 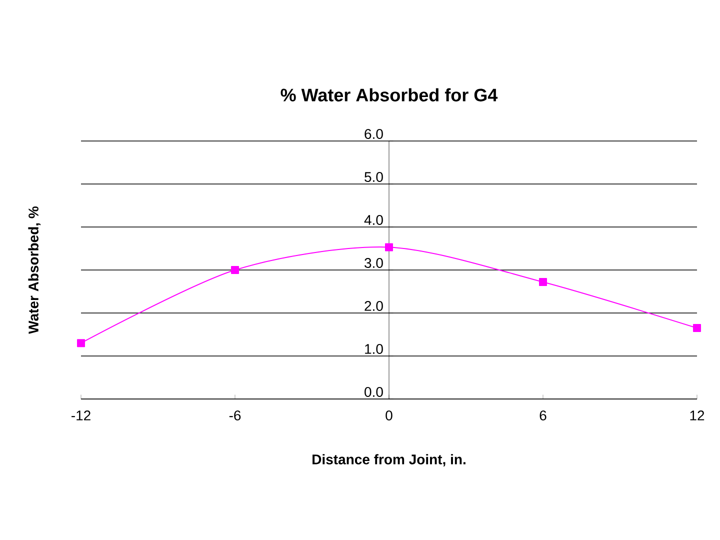 I want to click on y-tick-label: 2.0, so click(x=373, y=306).